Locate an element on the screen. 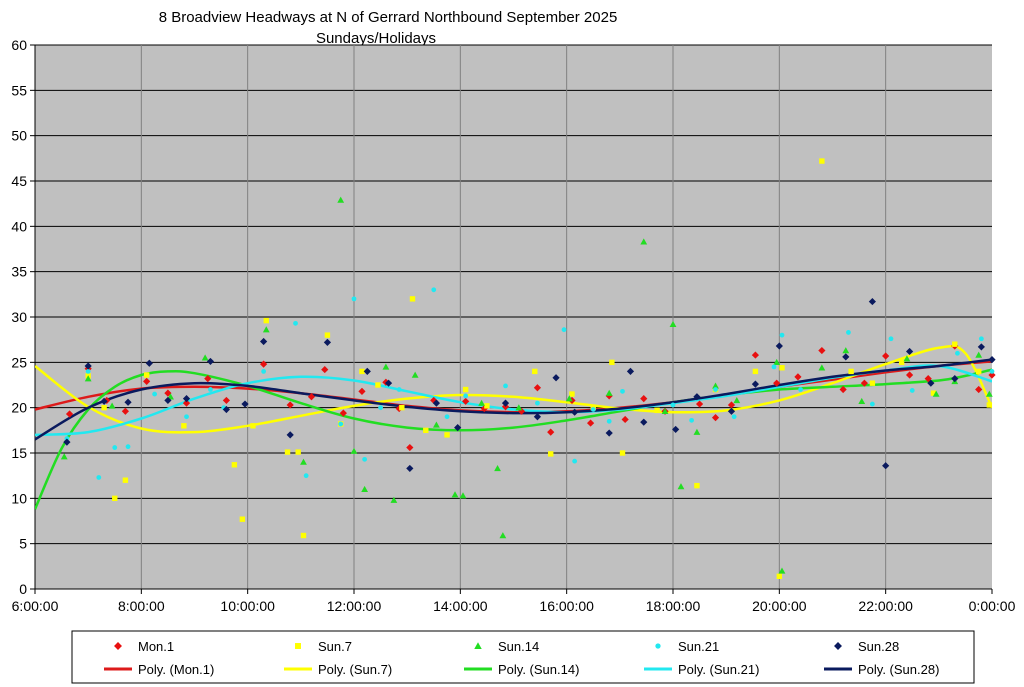  trendline-poly-sun-7- is located at coordinates (513, 389).